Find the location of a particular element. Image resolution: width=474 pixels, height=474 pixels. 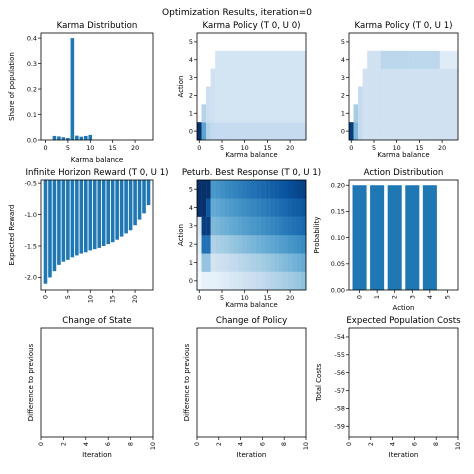

karma-policy-u1-xlabel: Karma balance is located at coordinates (403, 155).